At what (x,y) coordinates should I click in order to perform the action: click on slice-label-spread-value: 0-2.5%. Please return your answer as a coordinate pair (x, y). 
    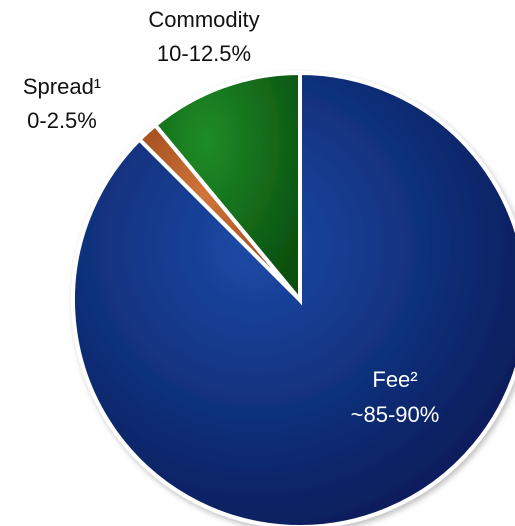
    Looking at the image, I should click on (62, 120).